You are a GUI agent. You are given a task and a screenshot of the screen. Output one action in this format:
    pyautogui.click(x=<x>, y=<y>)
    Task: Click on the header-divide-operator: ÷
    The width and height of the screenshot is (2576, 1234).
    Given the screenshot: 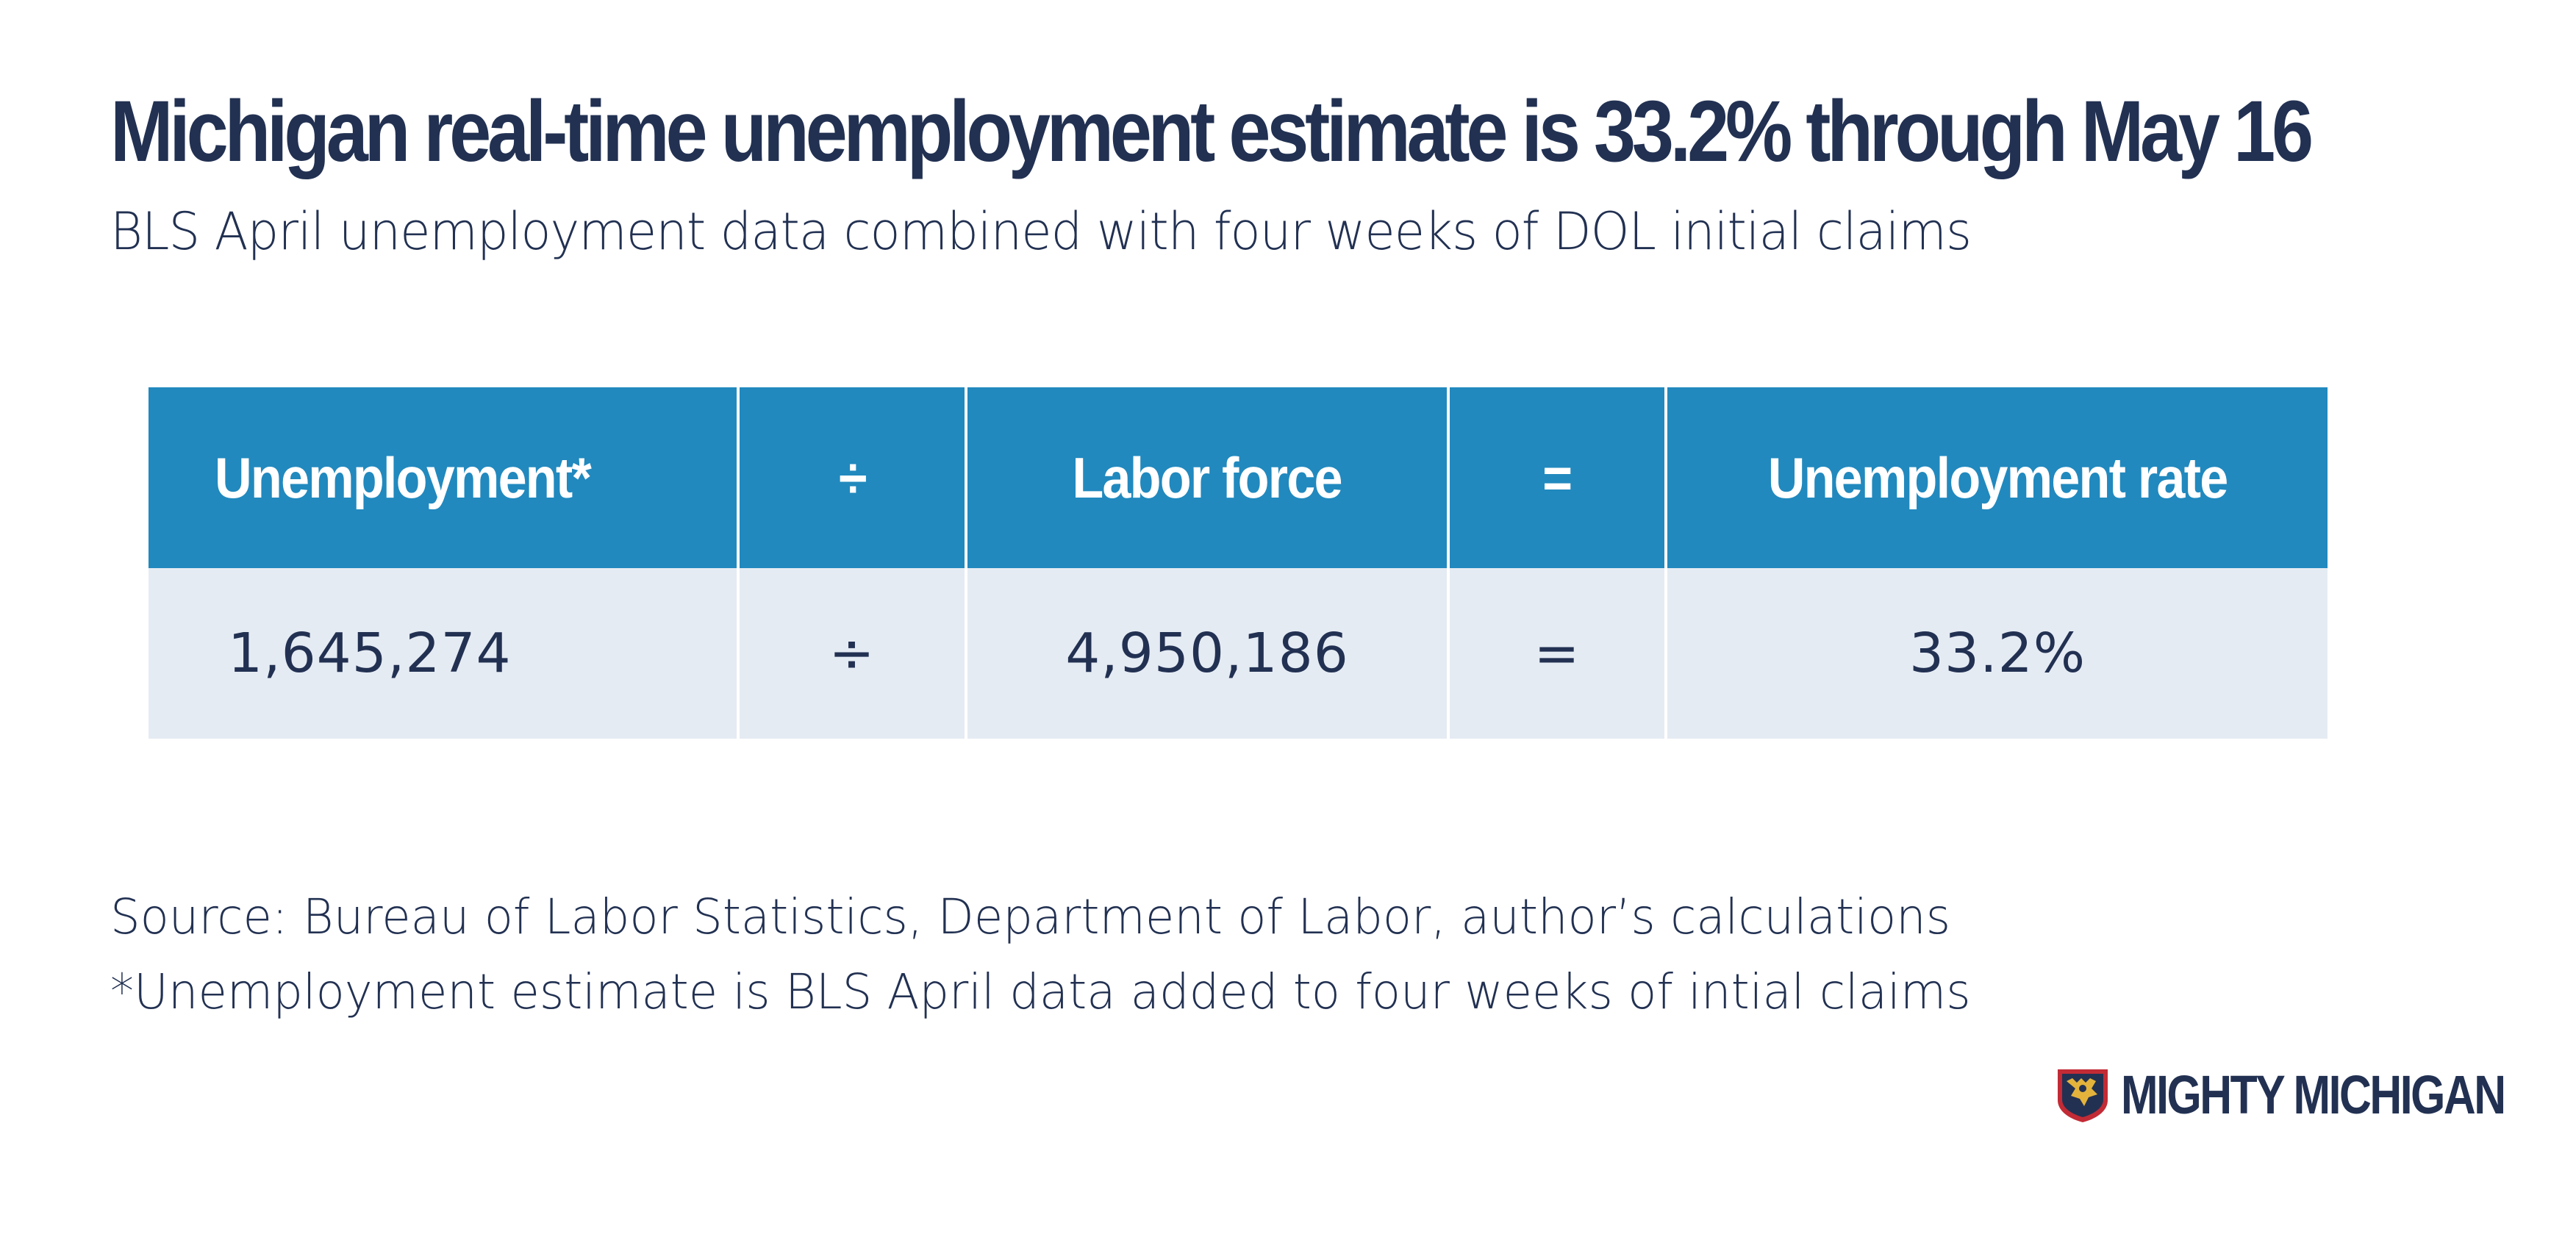 What is the action you would take?
    pyautogui.click(x=851, y=477)
    